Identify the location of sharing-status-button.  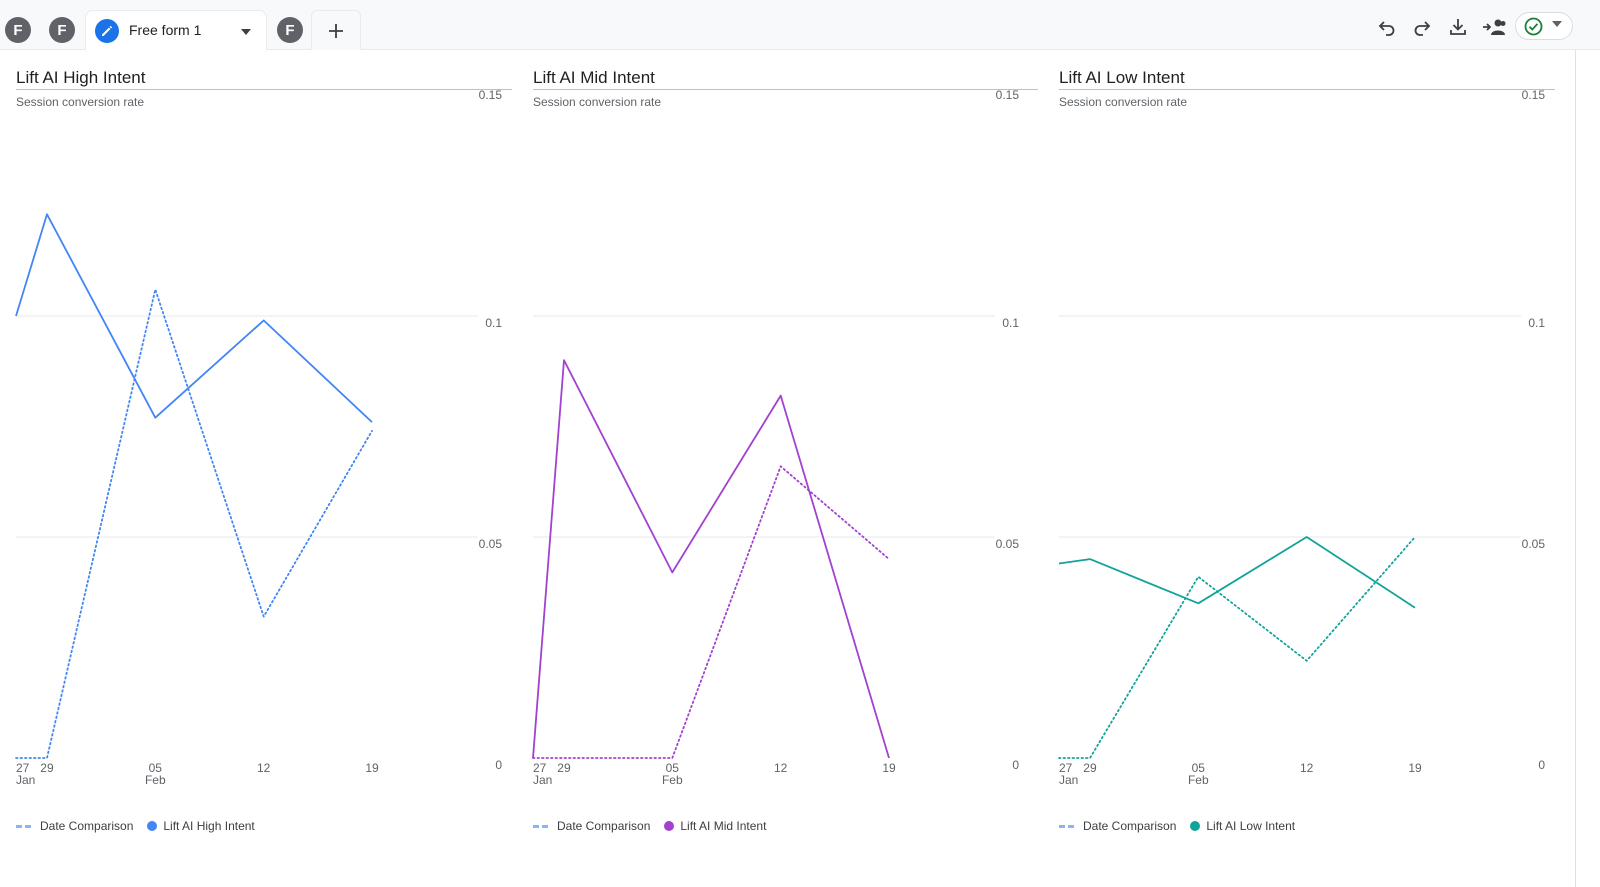
(1544, 26).